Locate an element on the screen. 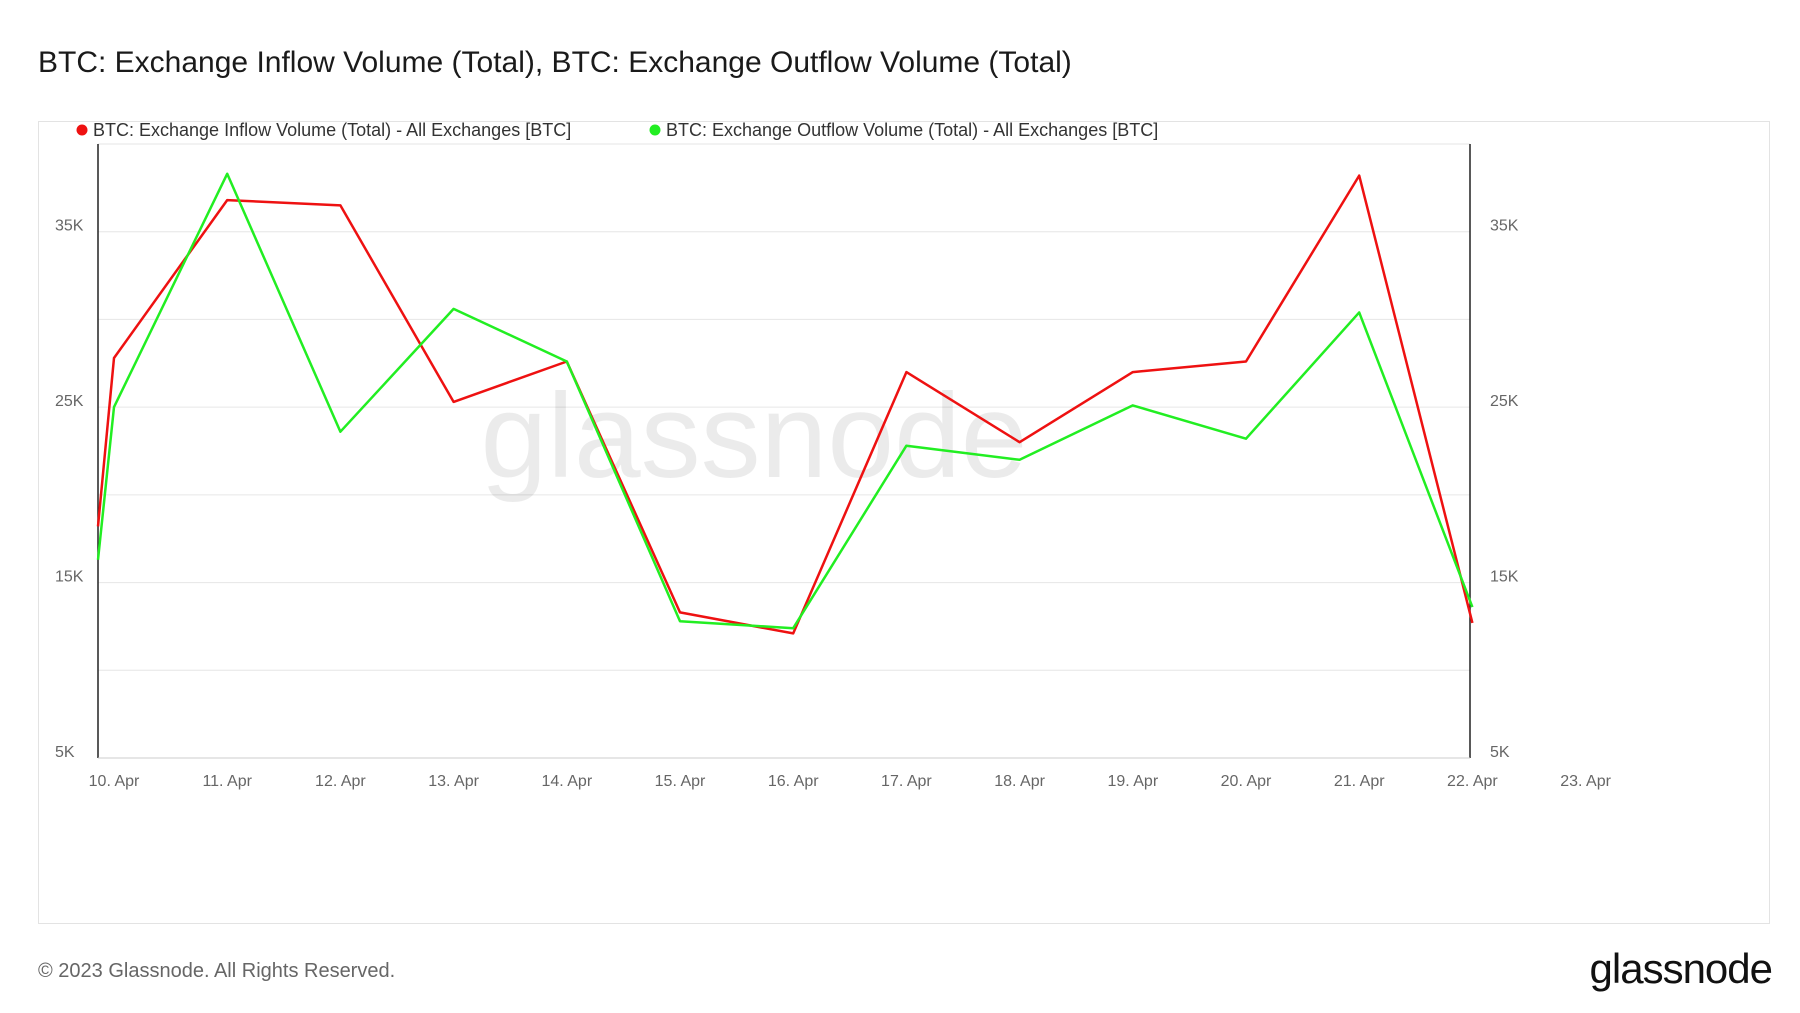 Image resolution: width=1800 pixels, height=1013 pixels. x-tick-label: 17. Apr is located at coordinates (906, 781).